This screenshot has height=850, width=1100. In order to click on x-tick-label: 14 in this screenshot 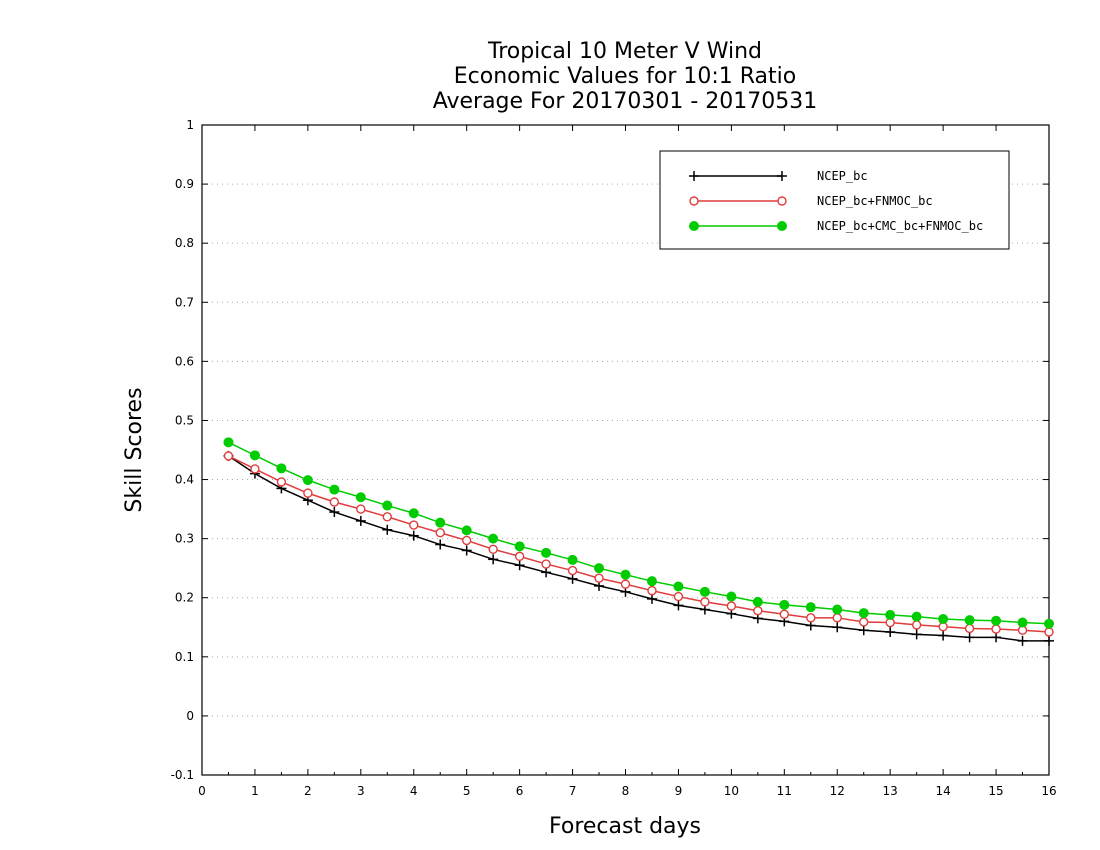, I will do `click(942, 791)`.